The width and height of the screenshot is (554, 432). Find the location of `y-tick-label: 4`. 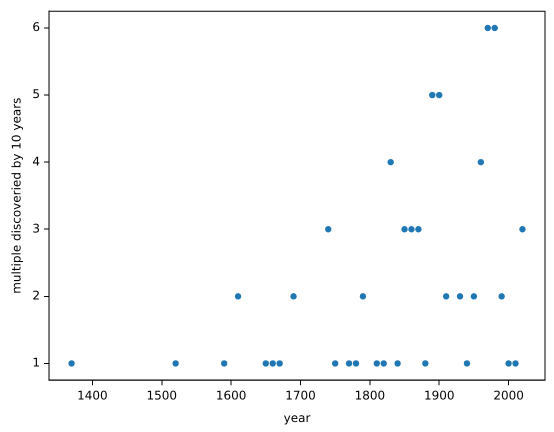

y-tick-label: 4 is located at coordinates (36, 161).